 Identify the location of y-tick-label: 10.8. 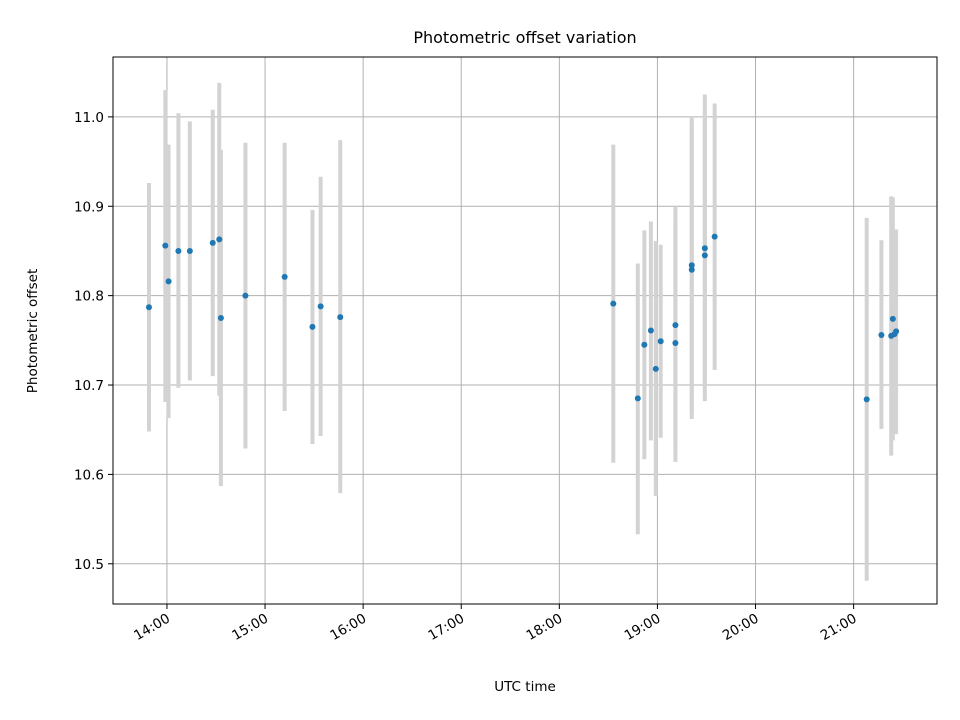
(89, 297).